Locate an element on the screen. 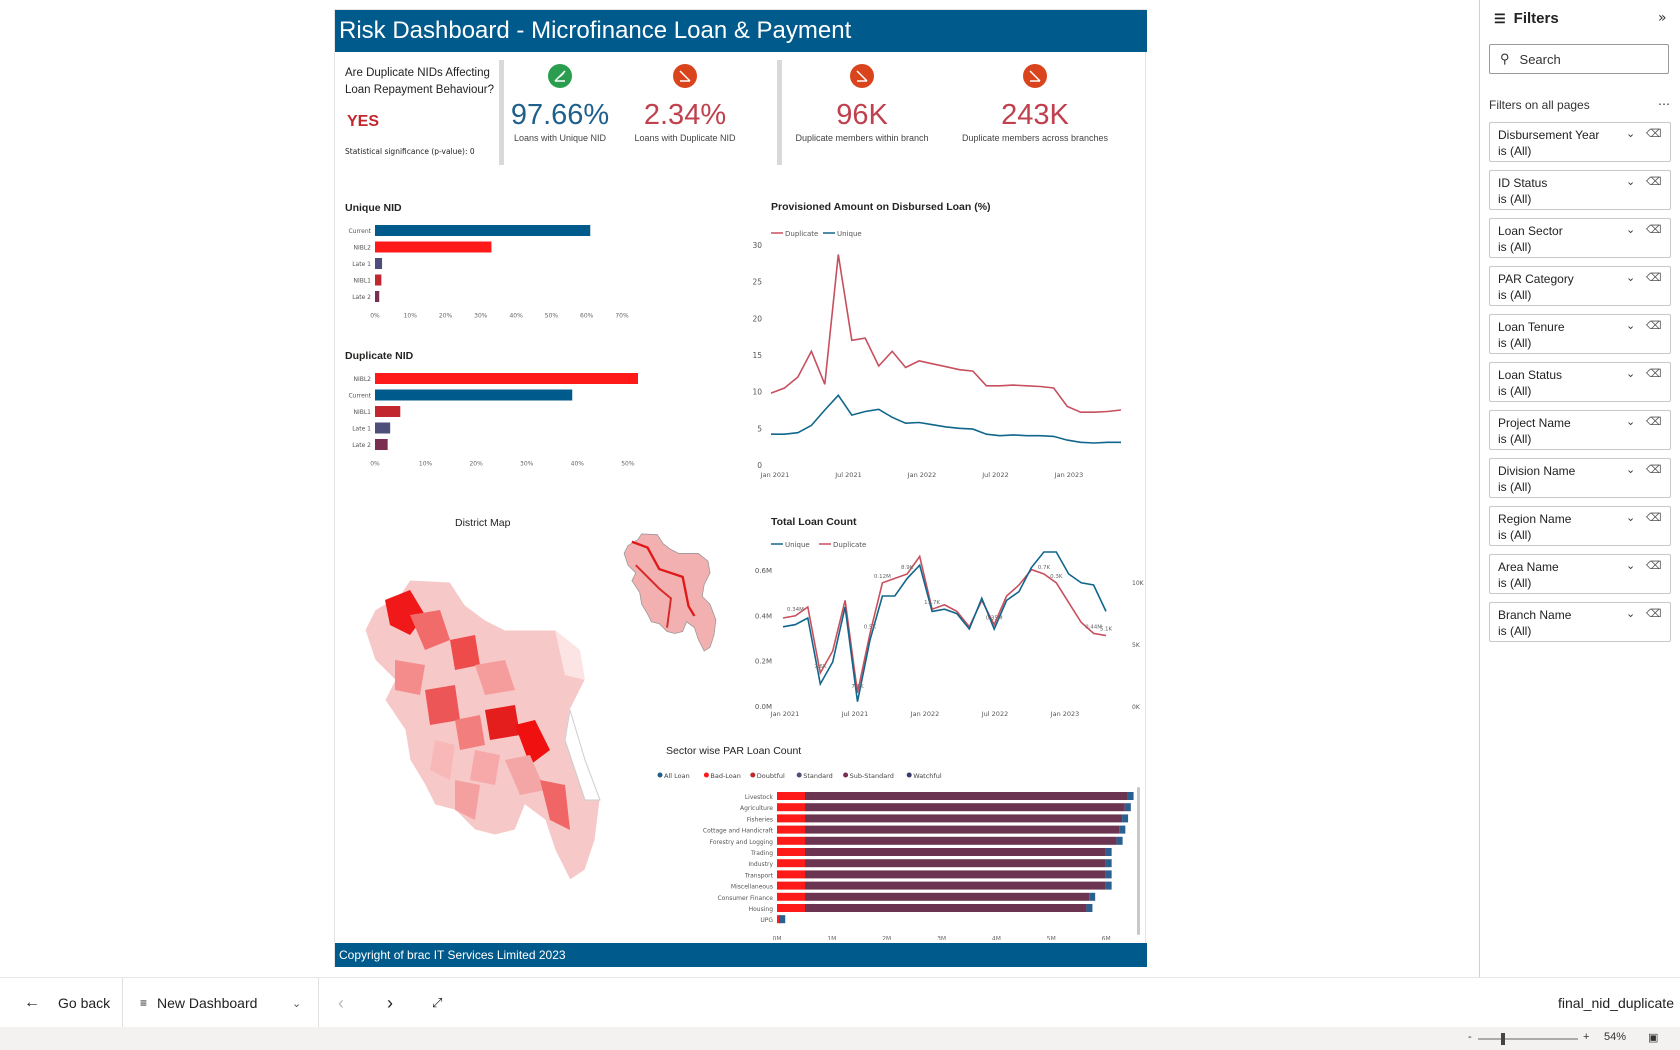 This screenshot has width=1680, height=1050. fit-to-page-icon: ⤢ is located at coordinates (437, 1002).